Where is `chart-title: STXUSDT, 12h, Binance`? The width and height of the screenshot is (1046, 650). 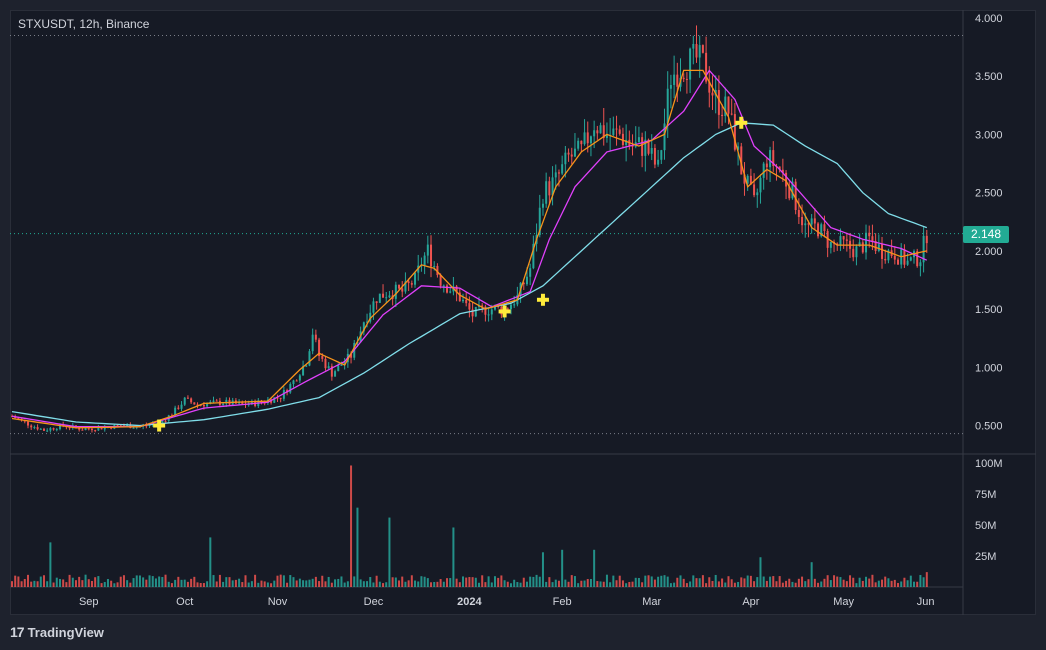
chart-title: STXUSDT, 12h, Binance is located at coordinates (84, 24).